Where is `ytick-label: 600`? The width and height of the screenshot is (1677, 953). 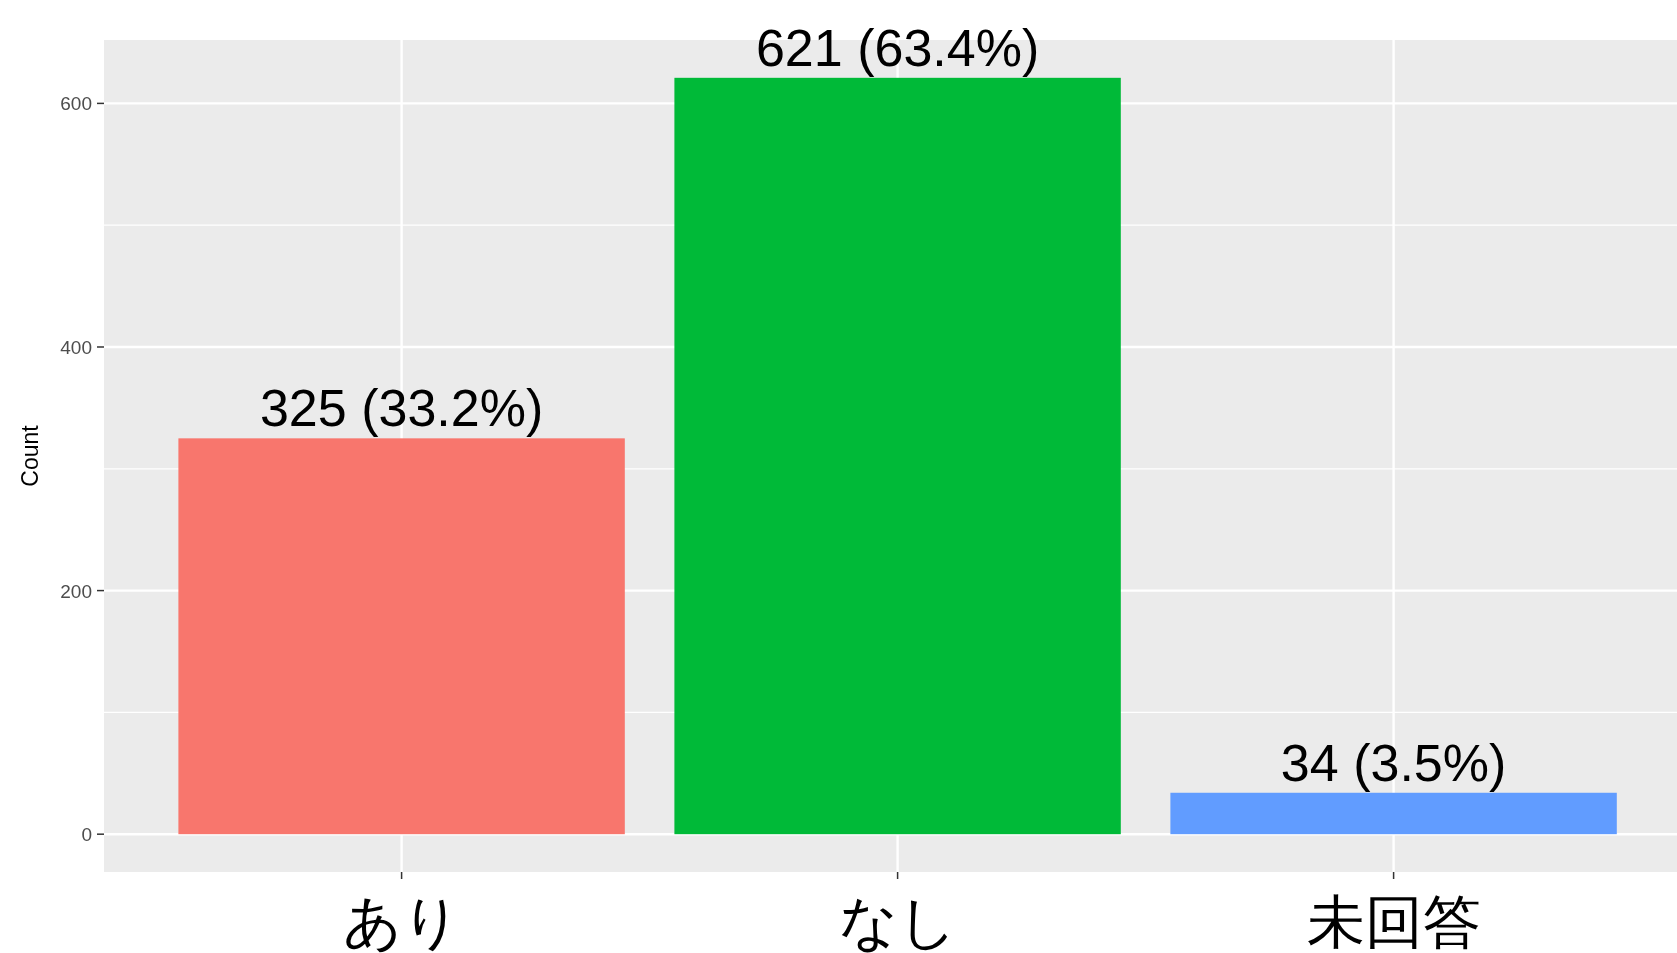
ytick-label: 600 is located at coordinates (76, 104).